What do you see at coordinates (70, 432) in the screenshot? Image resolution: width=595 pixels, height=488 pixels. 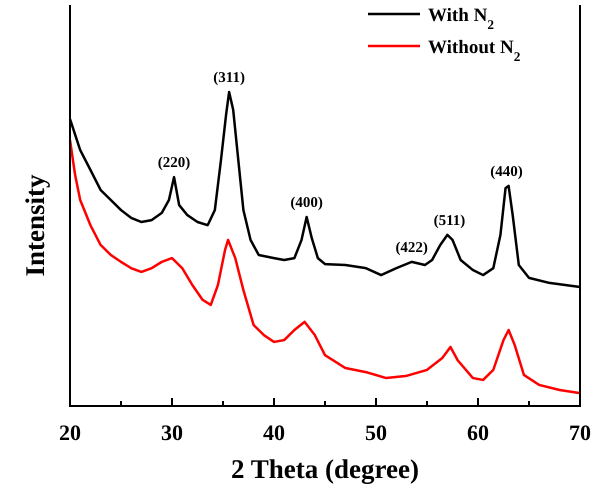 I see `x-tick-label: 20` at bounding box center [70, 432].